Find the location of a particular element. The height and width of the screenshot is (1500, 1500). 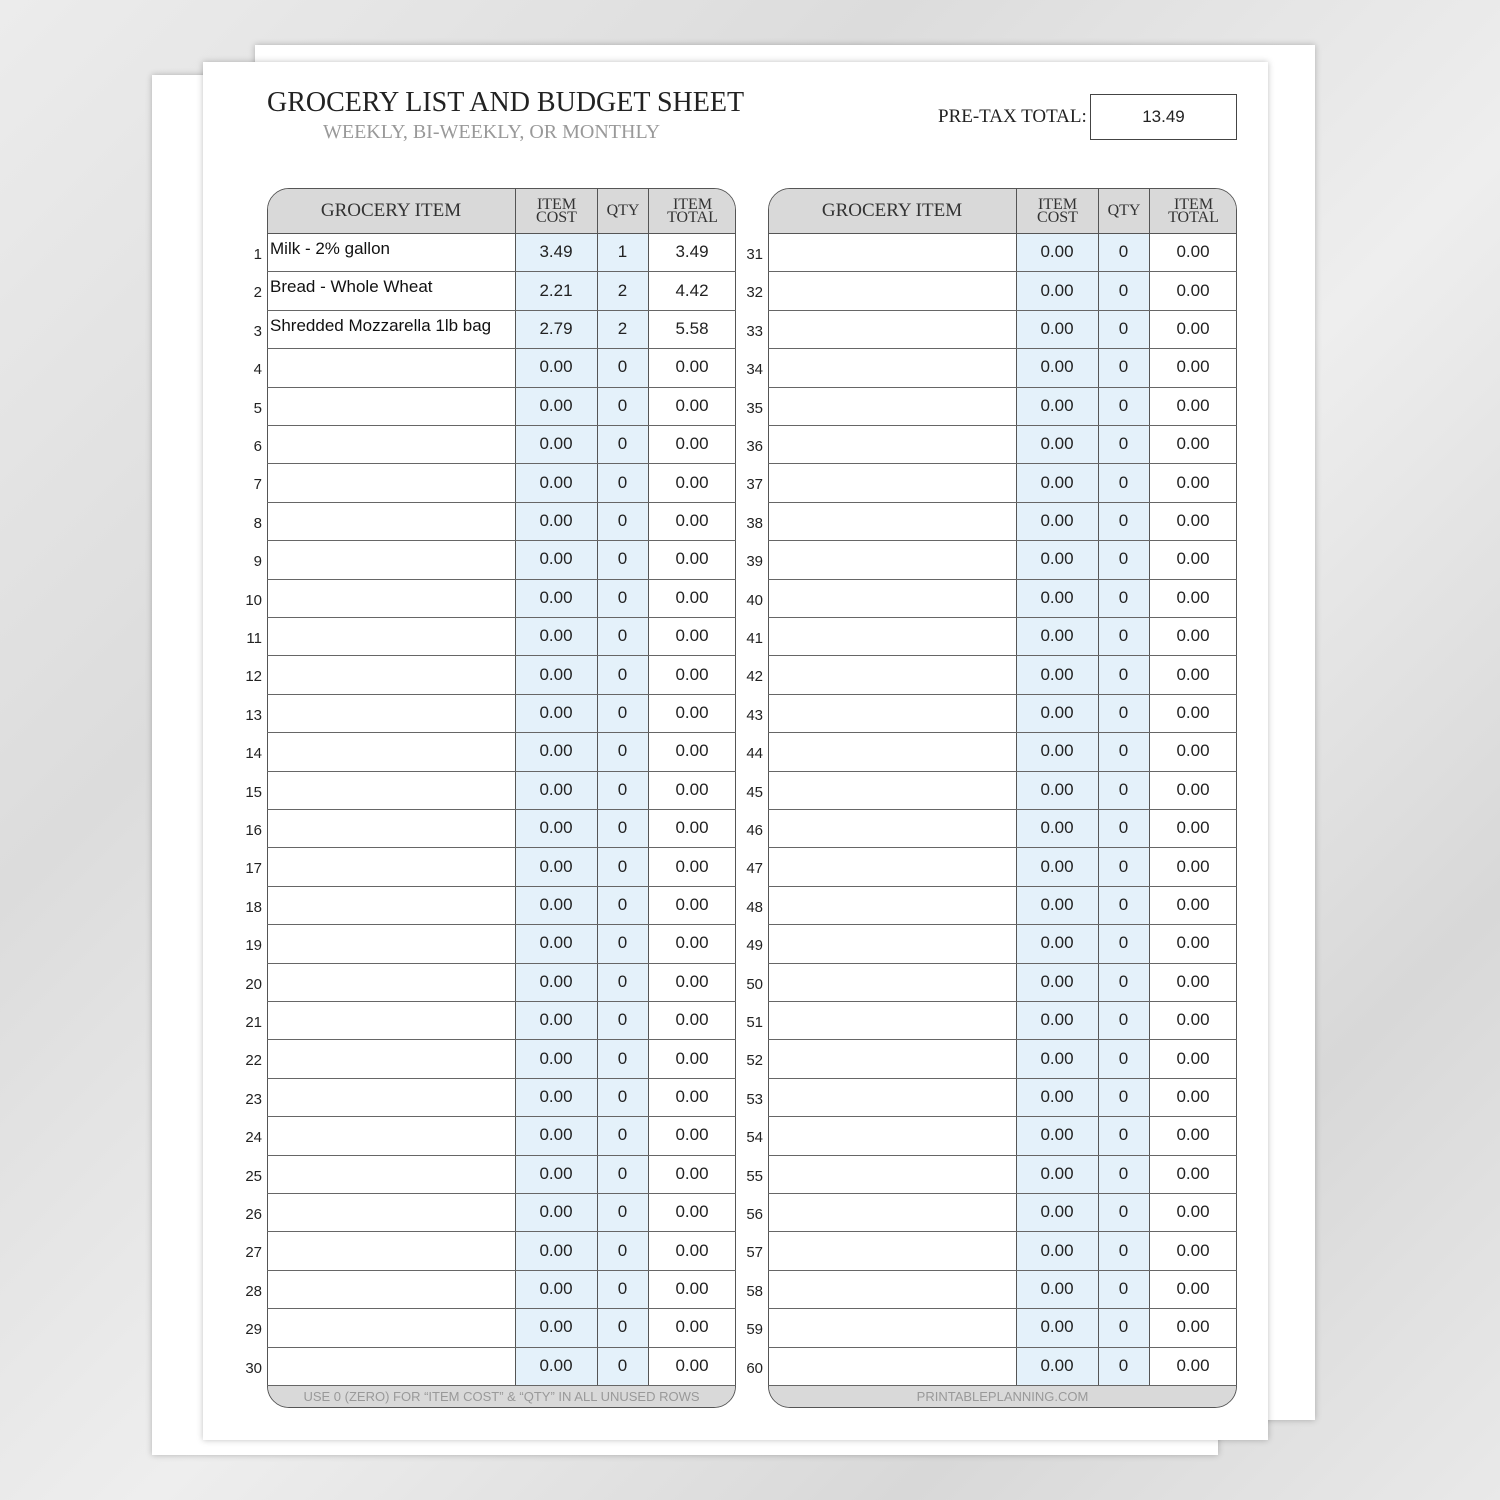

row-number: 31 is located at coordinates (754, 254).